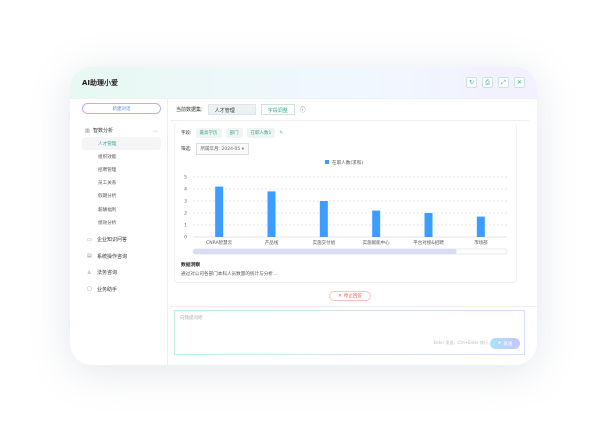 The image size is (608, 439). What do you see at coordinates (261, 133) in the screenshot?
I see `field-tag: 在职人数1` at bounding box center [261, 133].